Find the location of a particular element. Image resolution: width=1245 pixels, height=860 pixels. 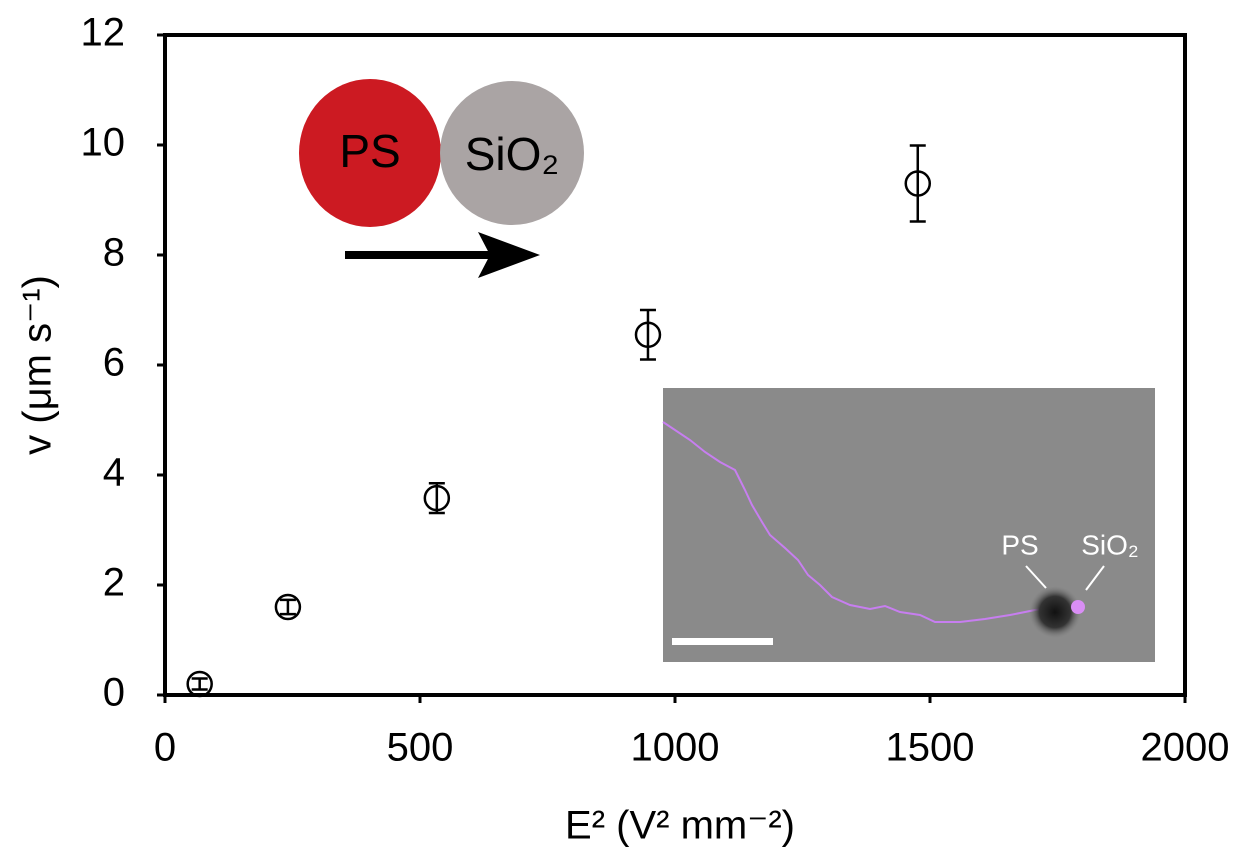

y-tick-label: 0 is located at coordinates (114, 693).